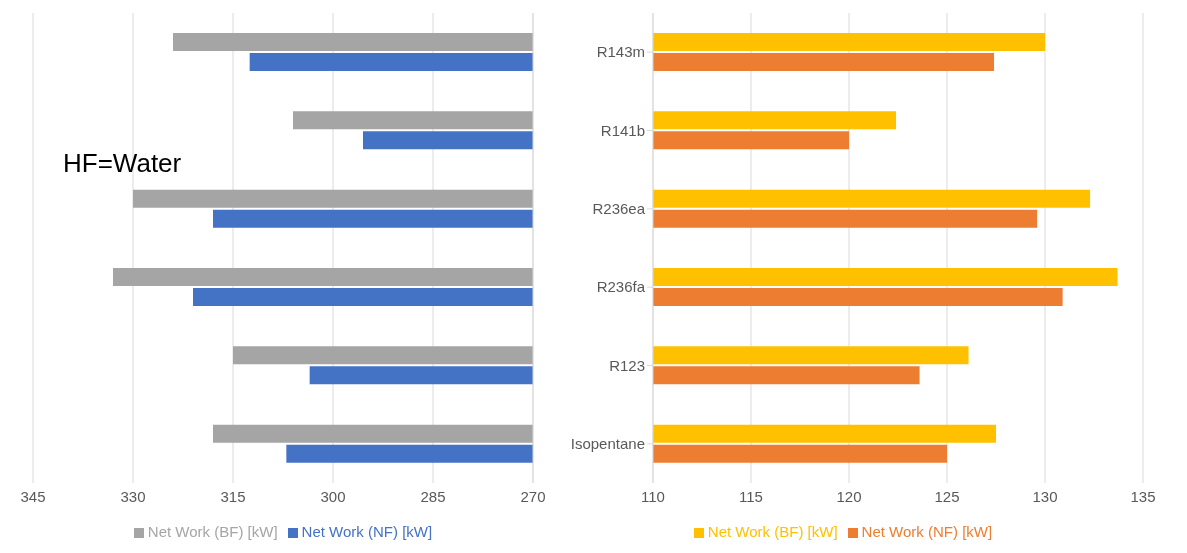  I want to click on x-tick-label: 130, so click(1045, 496).